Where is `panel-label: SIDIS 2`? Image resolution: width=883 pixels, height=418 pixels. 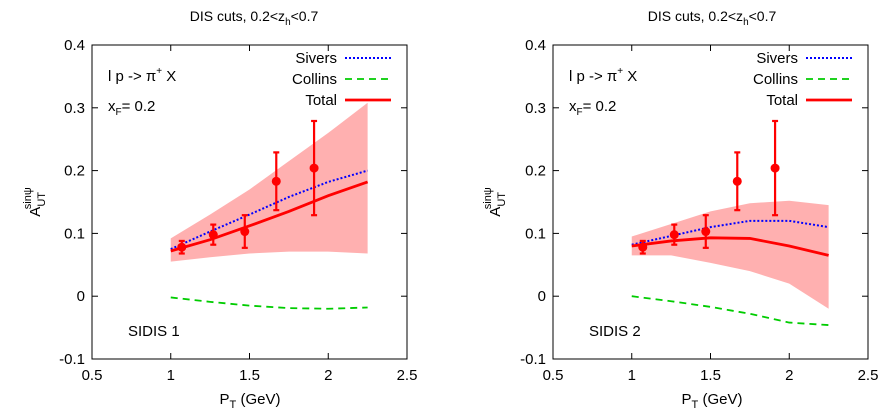
panel-label: SIDIS 2 is located at coordinates (615, 331).